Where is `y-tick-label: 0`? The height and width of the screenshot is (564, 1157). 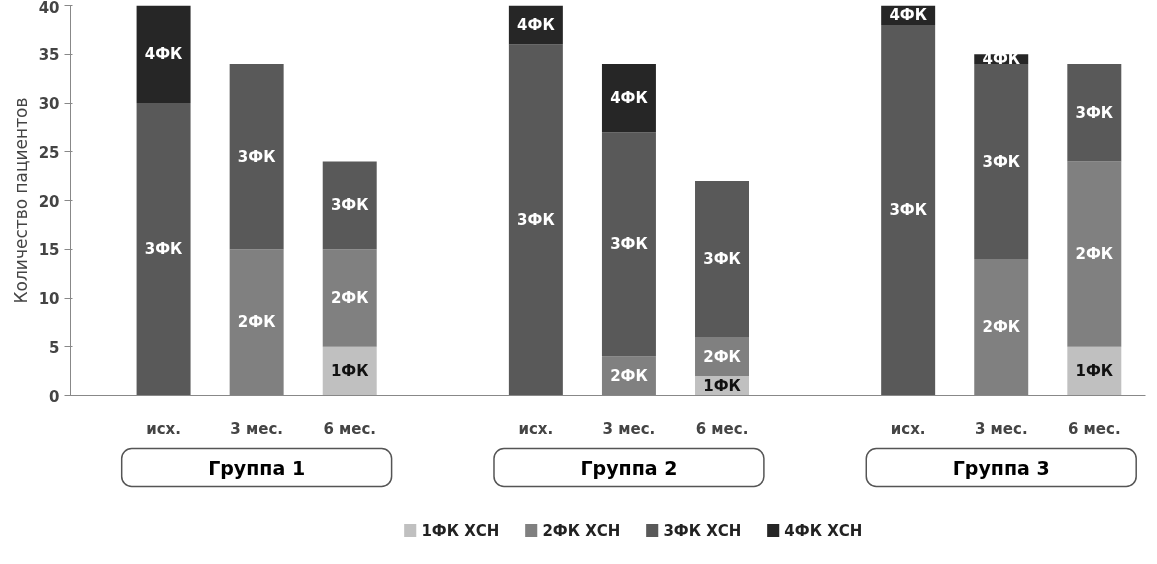
y-tick-label: 0 is located at coordinates (54, 396).